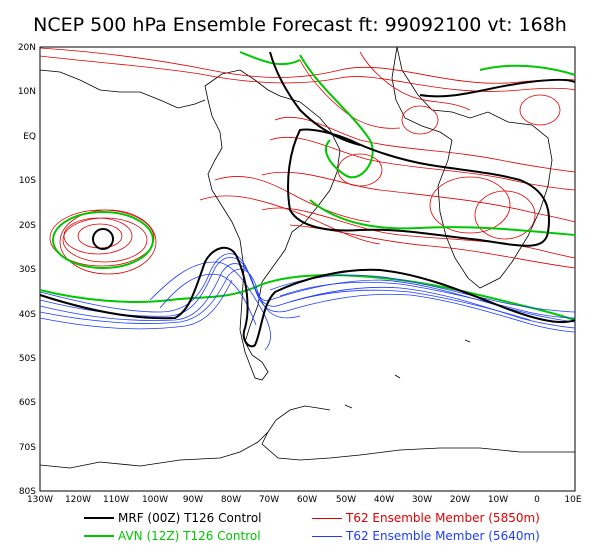 This screenshot has width=600, height=560. Describe the element at coordinates (155, 500) in the screenshot. I see `lon-label: 100W` at that location.